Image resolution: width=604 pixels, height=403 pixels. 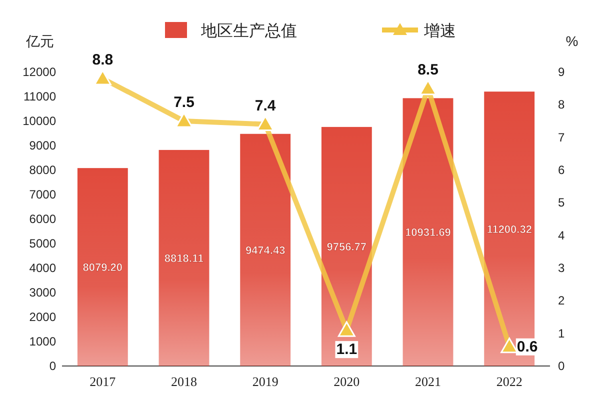 What do you see at coordinates (509, 230) in the screenshot?
I see `data-label: 11200.32` at bounding box center [509, 230].